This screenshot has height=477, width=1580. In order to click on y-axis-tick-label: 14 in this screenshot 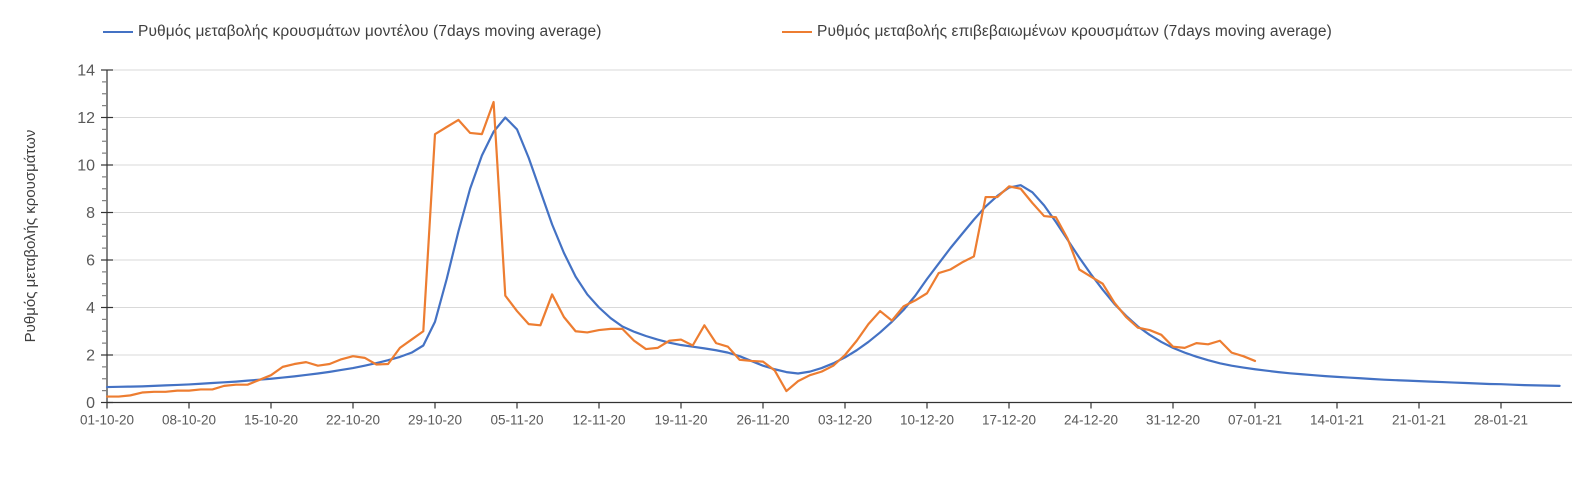, I will do `click(86, 71)`.